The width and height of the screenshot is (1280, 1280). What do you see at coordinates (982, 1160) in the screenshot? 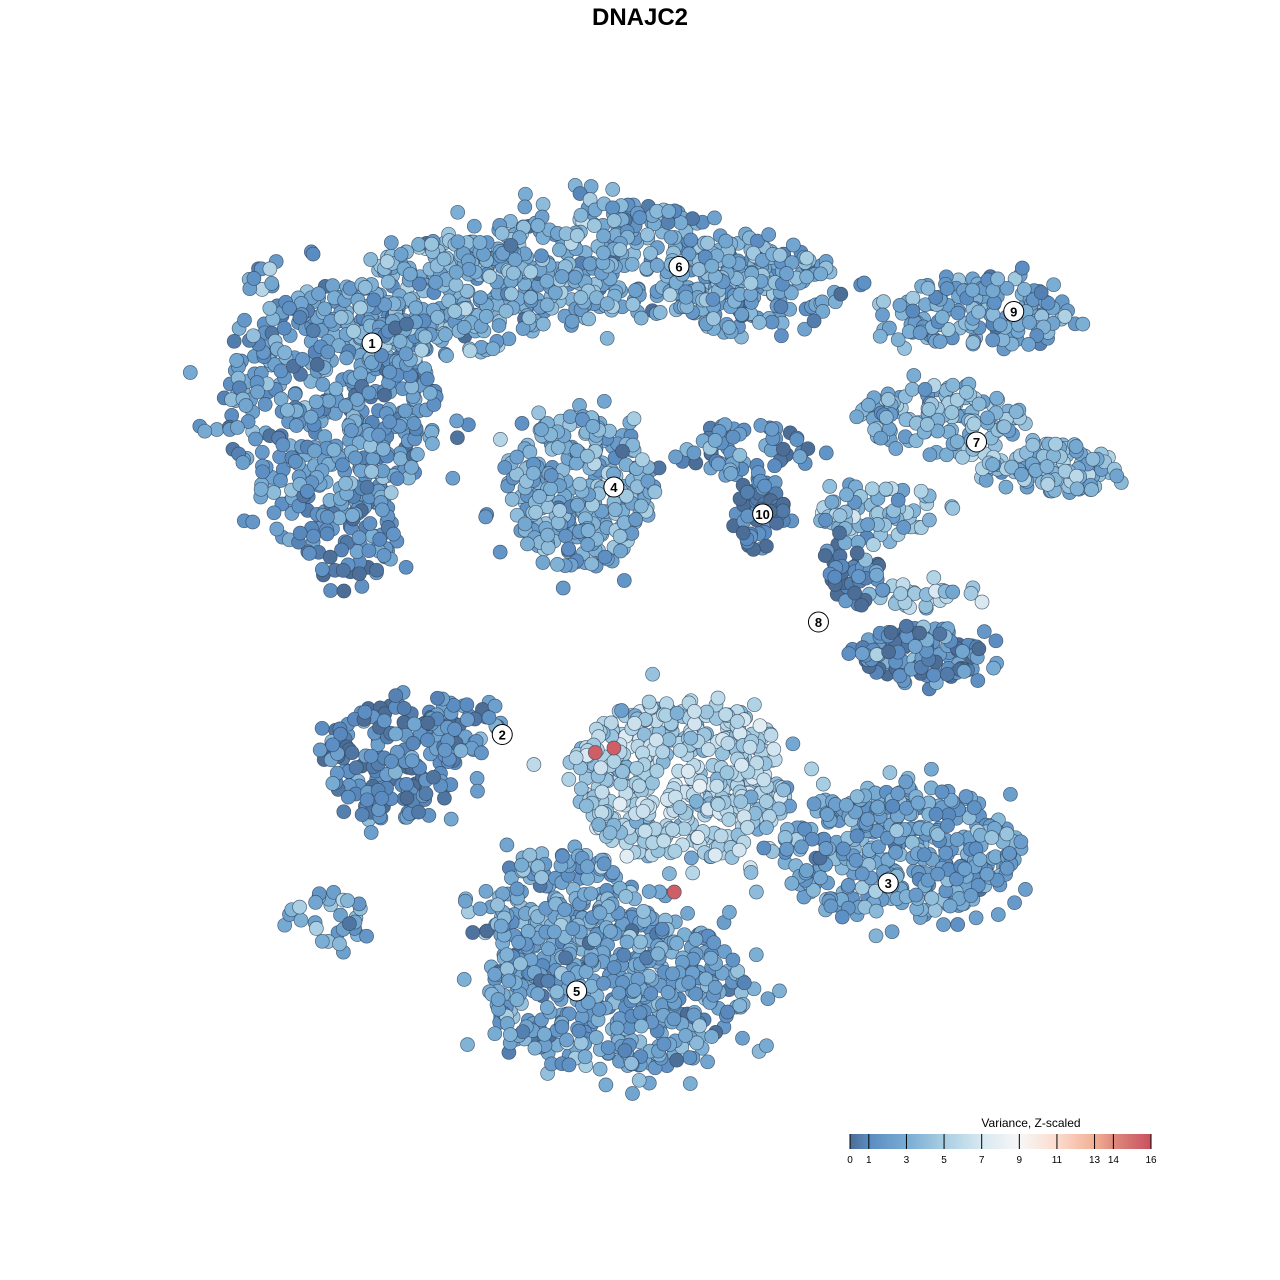
I see `legend-tick-label: 7` at bounding box center [982, 1160].